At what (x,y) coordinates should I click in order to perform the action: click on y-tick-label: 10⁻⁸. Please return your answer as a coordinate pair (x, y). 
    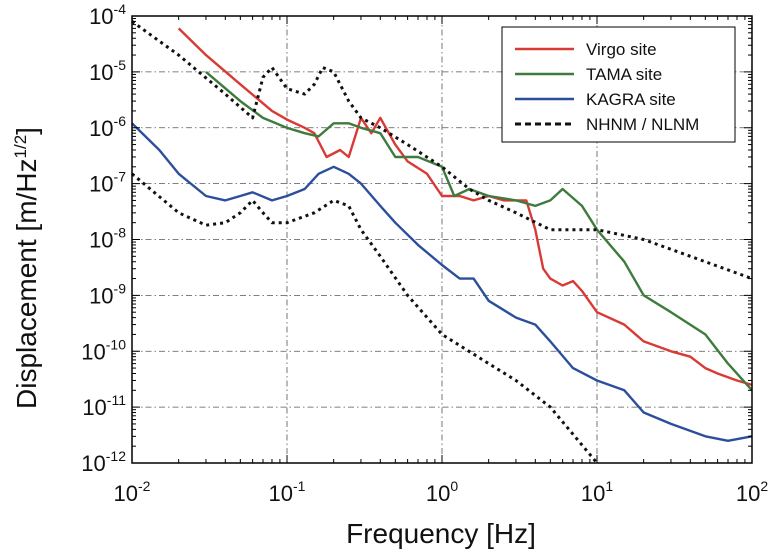
    Looking at the image, I should click on (107, 239).